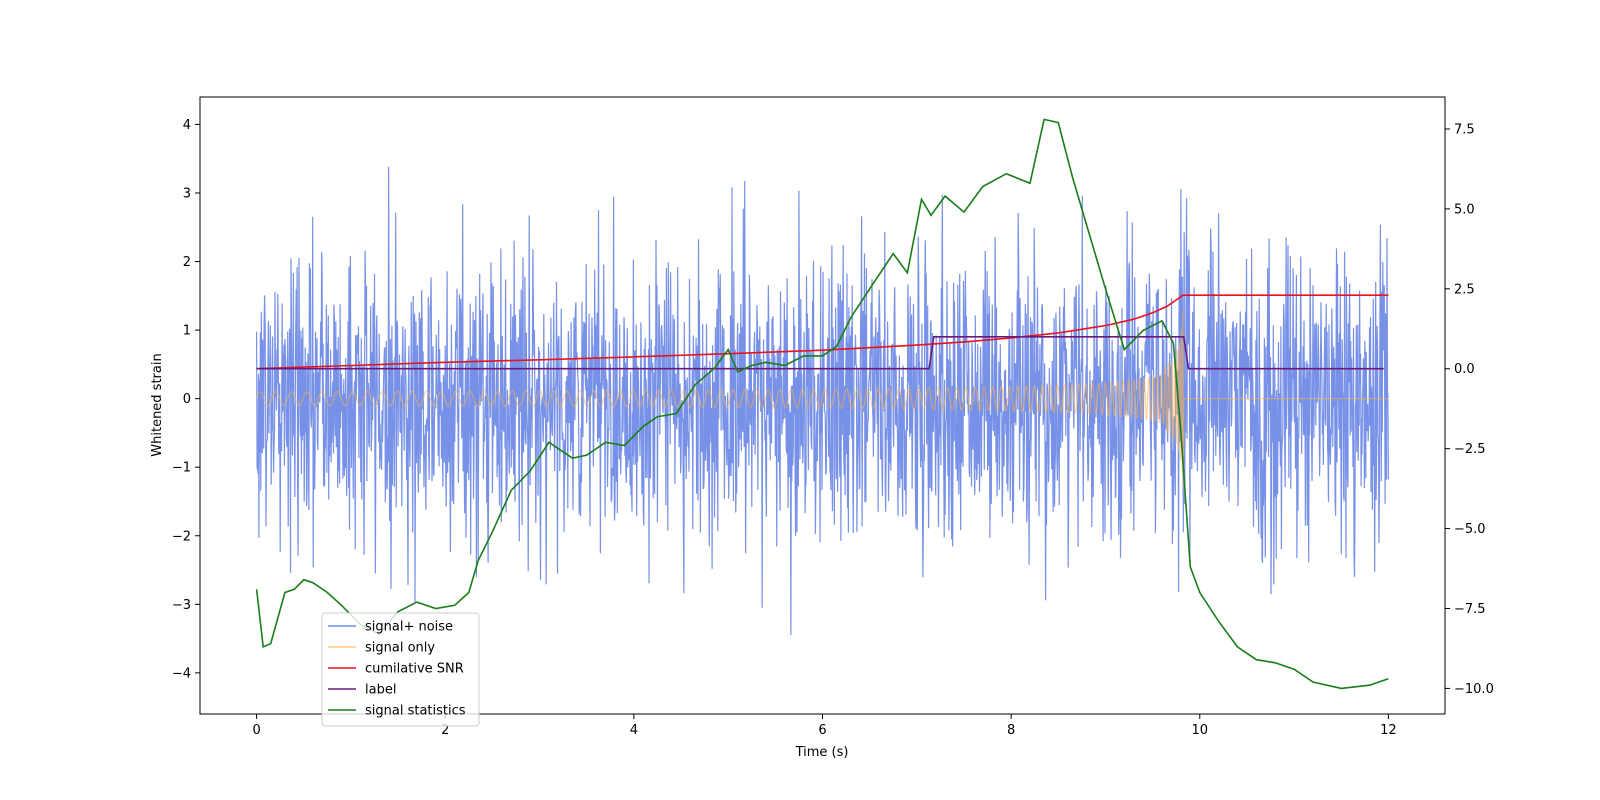 This screenshot has height=800, width=1600. I want to click on y-right-tick-label: −5.0, so click(1470, 529).